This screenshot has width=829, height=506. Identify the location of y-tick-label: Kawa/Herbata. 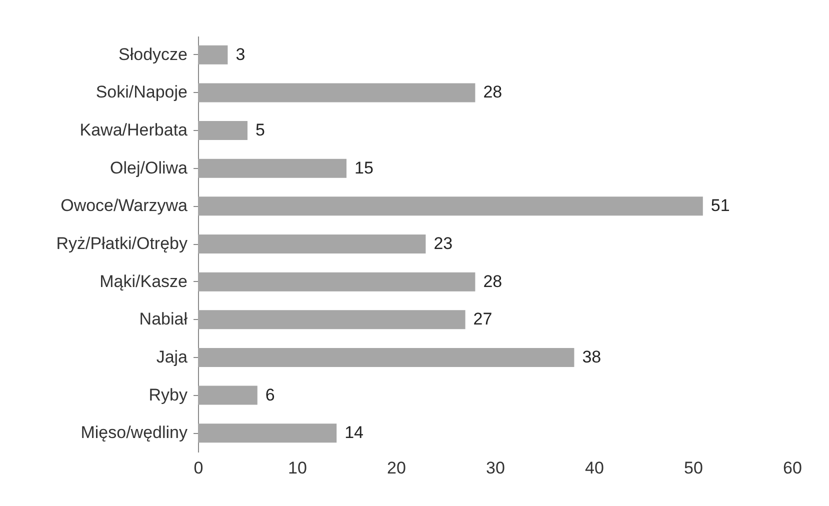
(134, 130).